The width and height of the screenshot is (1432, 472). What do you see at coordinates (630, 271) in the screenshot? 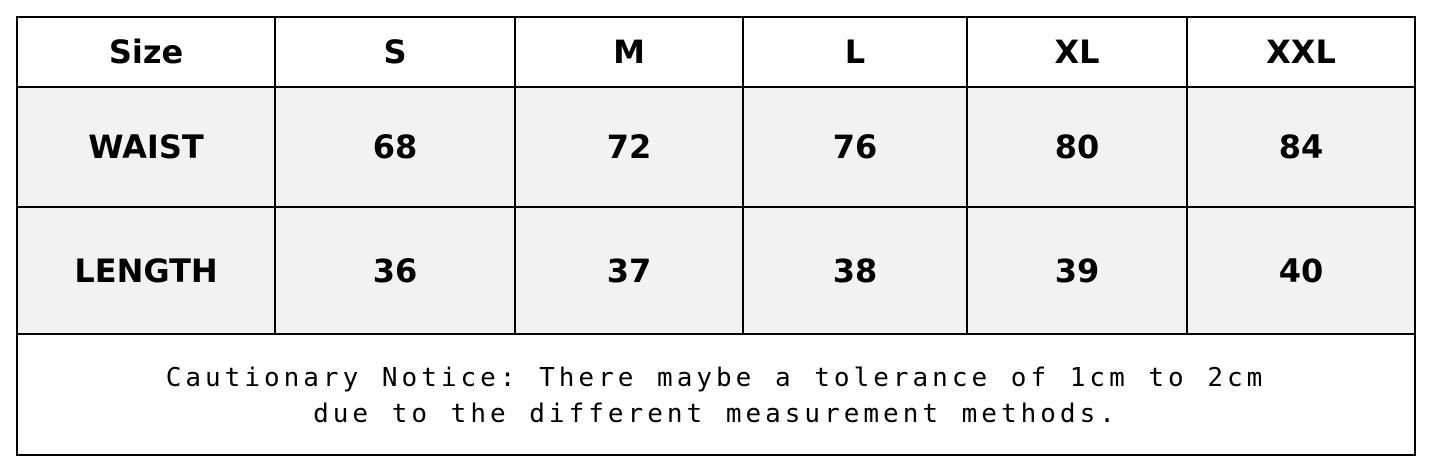
I see `measurement: 37` at bounding box center [630, 271].